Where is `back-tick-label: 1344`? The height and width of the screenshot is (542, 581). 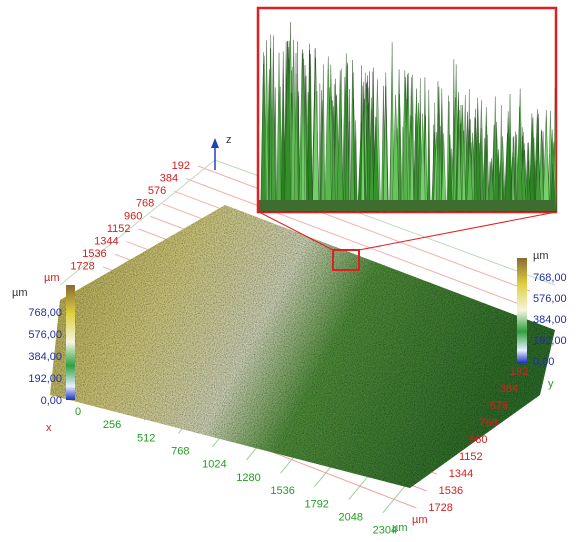
back-tick-label: 1344 is located at coordinates (106, 242).